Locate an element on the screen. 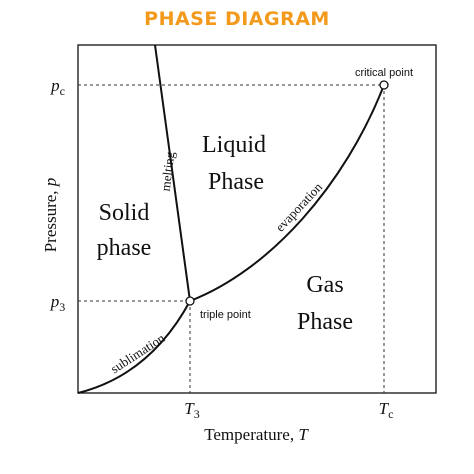 Image resolution: width=474 pixels, height=474 pixels. y-tick-label: pc is located at coordinates (57, 87).